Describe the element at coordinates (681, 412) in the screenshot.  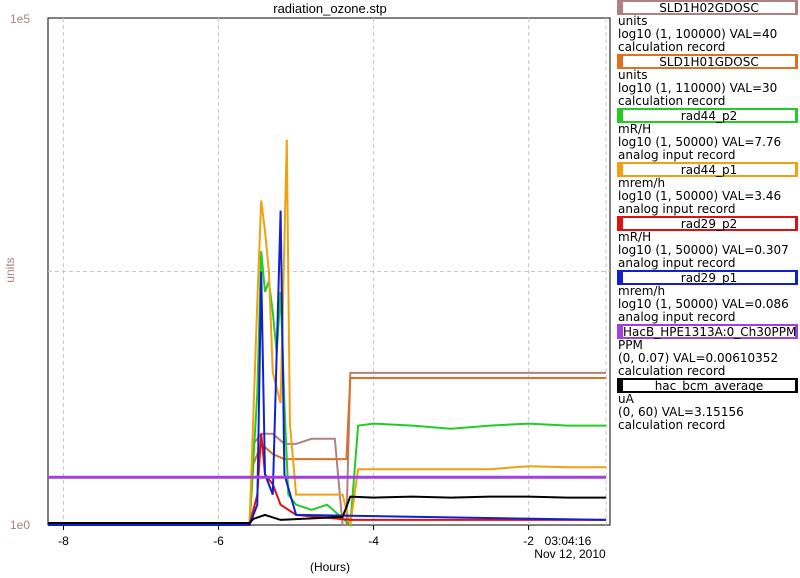
I see `legend-range: (0, 60) VAL=3.15156` at that location.